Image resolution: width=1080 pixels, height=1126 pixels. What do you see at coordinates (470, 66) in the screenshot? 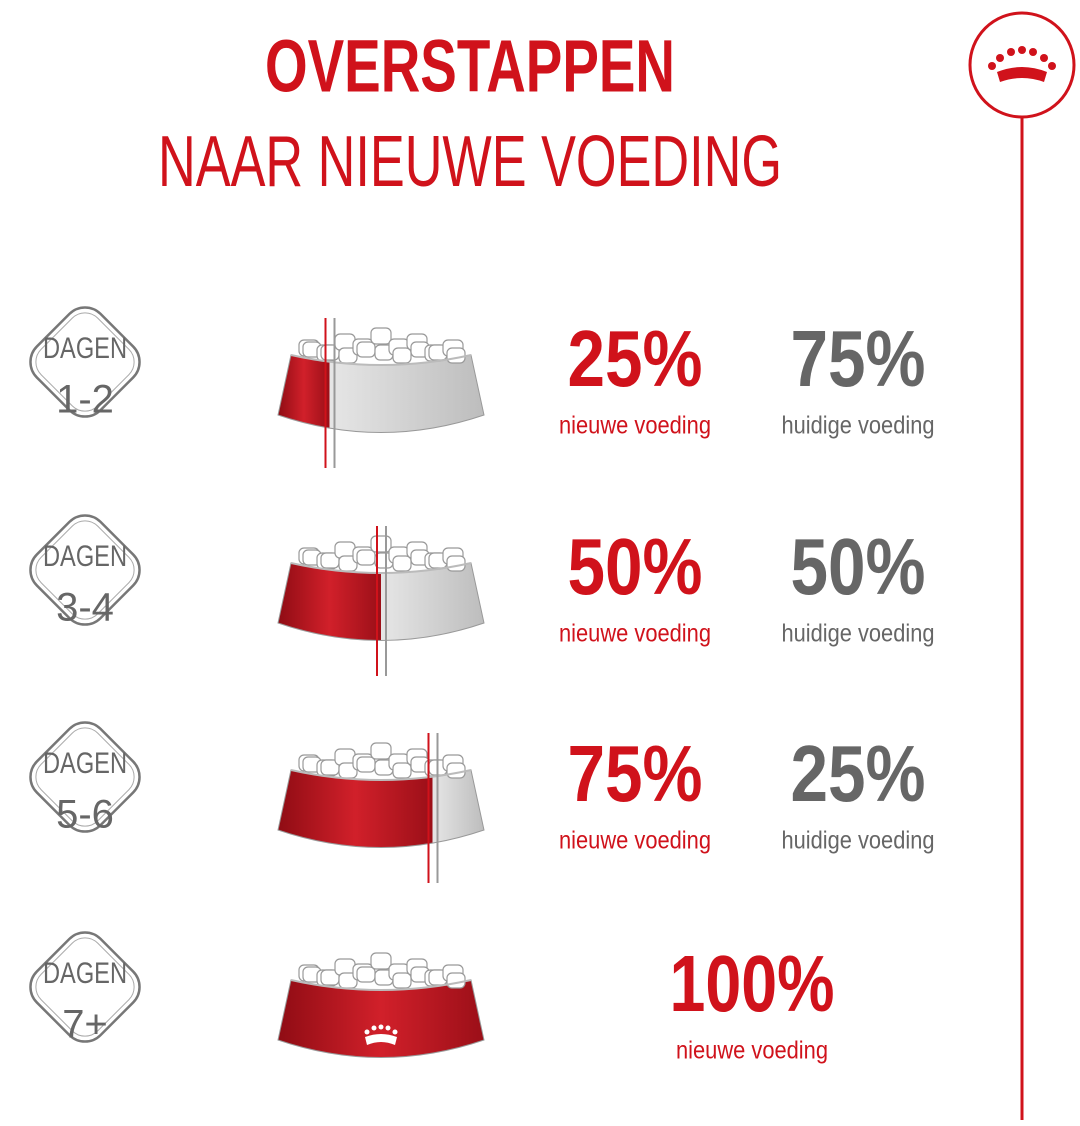
I see `title: OVERSTAPPEN` at bounding box center [470, 66].